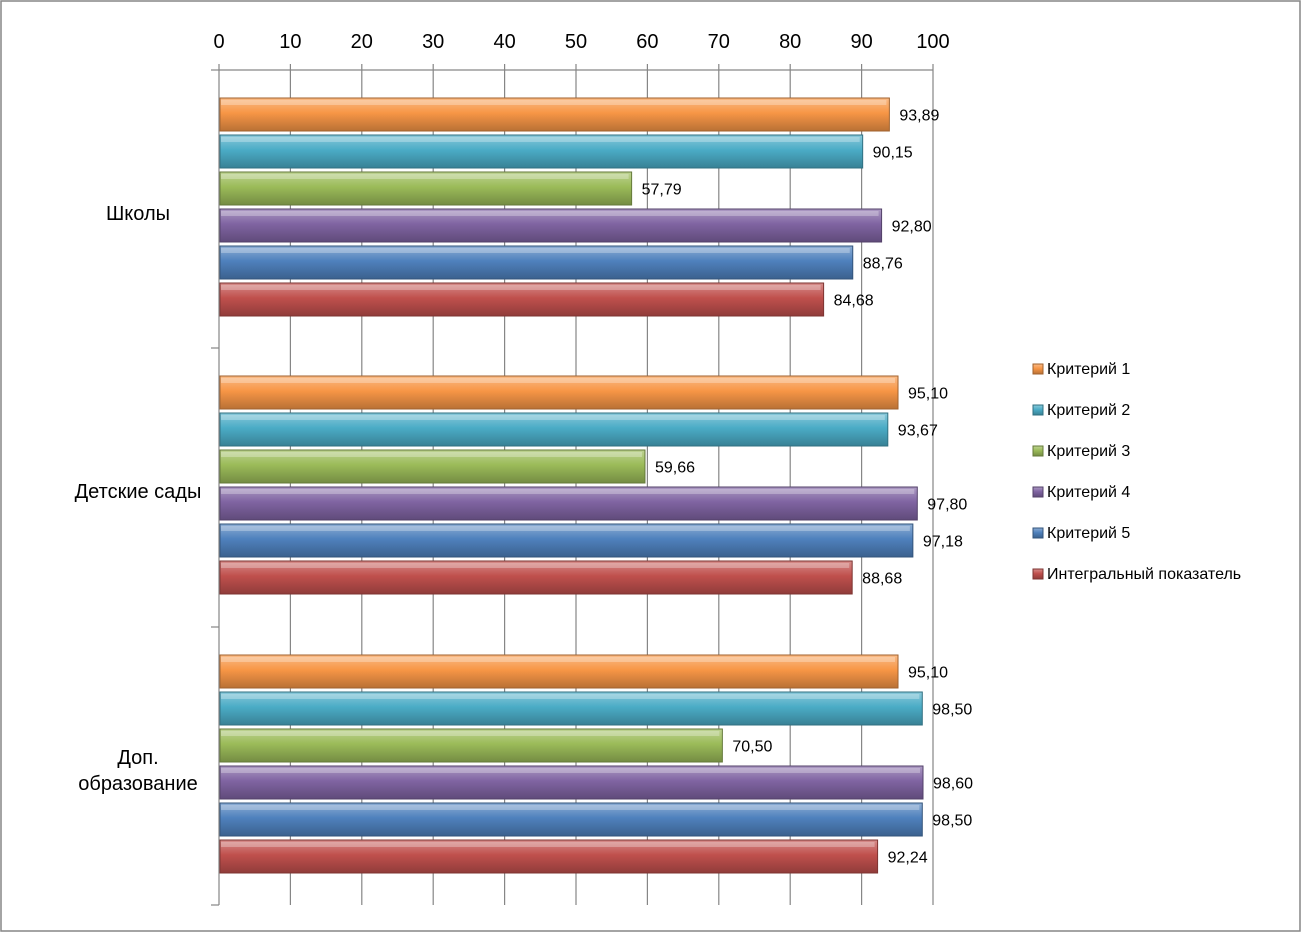 This screenshot has width=1301, height=932. What do you see at coordinates (1144, 574) in the screenshot?
I see `legend-label: Интегральный показатель` at bounding box center [1144, 574].